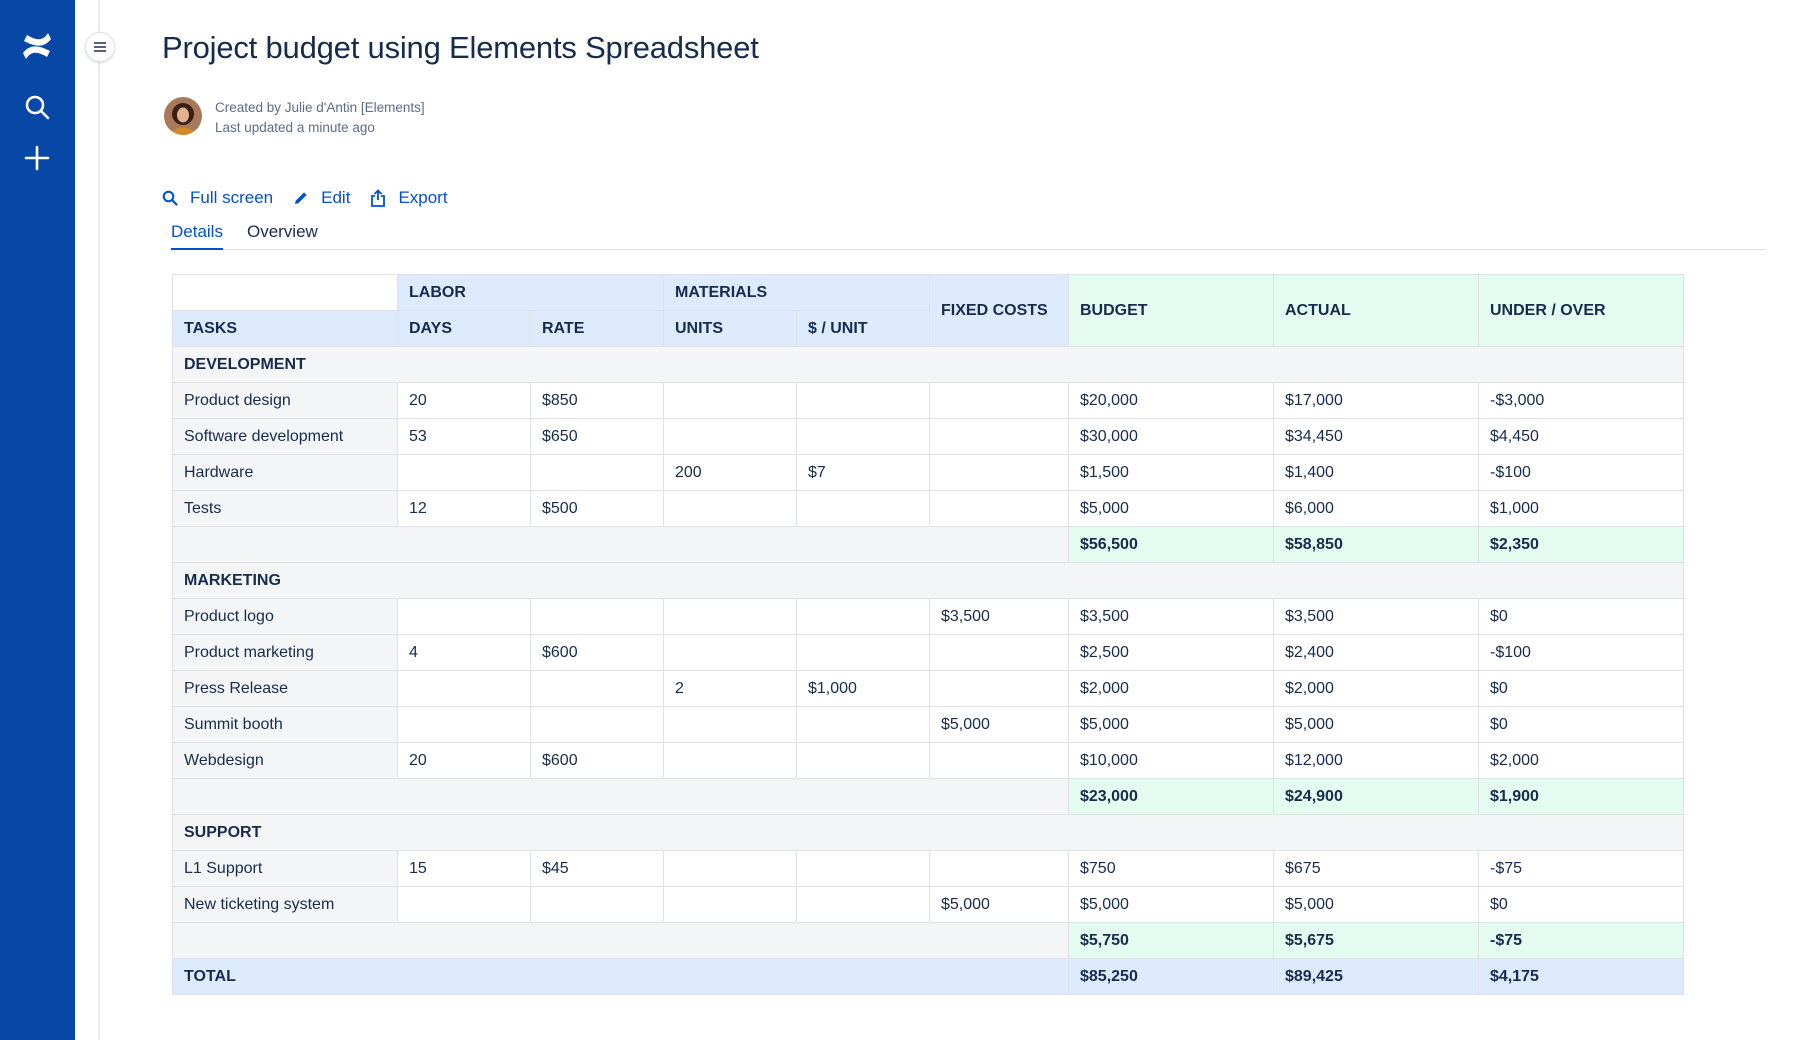 This screenshot has height=1040, width=1815. Describe the element at coordinates (1171, 400) in the screenshot. I see `cell-budget: $20,000` at that location.